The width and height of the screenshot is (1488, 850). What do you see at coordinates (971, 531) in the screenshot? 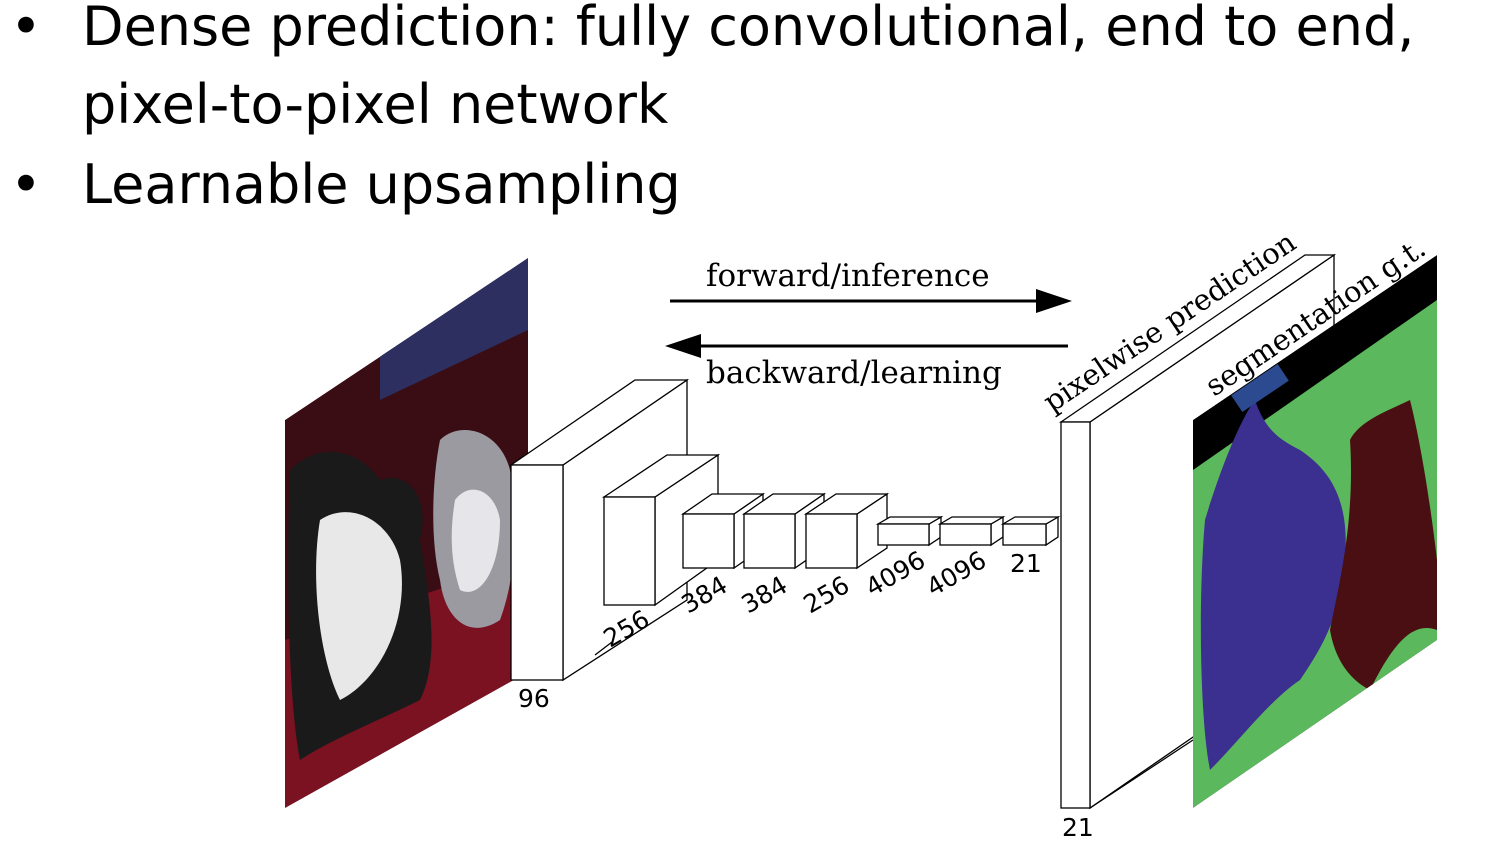
I see `layer-block-4096b` at bounding box center [971, 531].